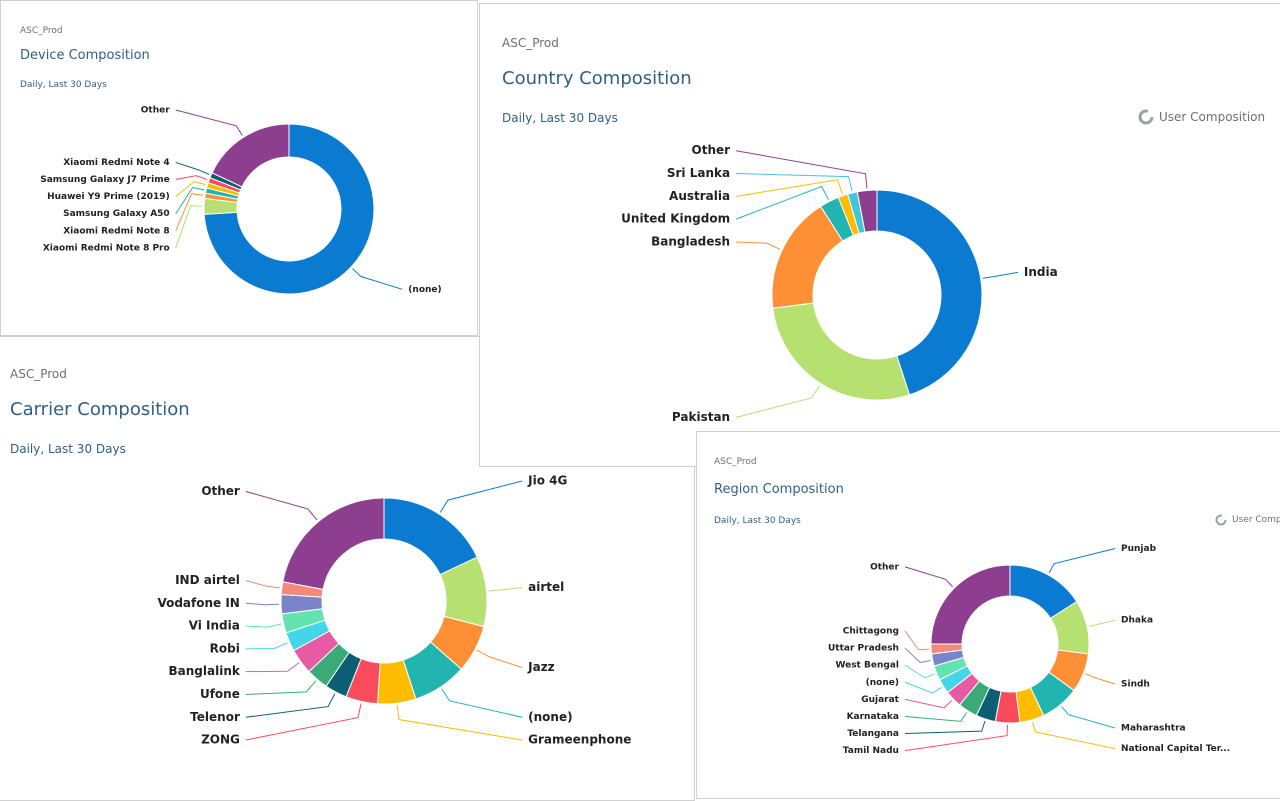 The height and width of the screenshot is (801, 1280). Describe the element at coordinates (214, 626) in the screenshot. I see `slice-label: Vi India` at that location.